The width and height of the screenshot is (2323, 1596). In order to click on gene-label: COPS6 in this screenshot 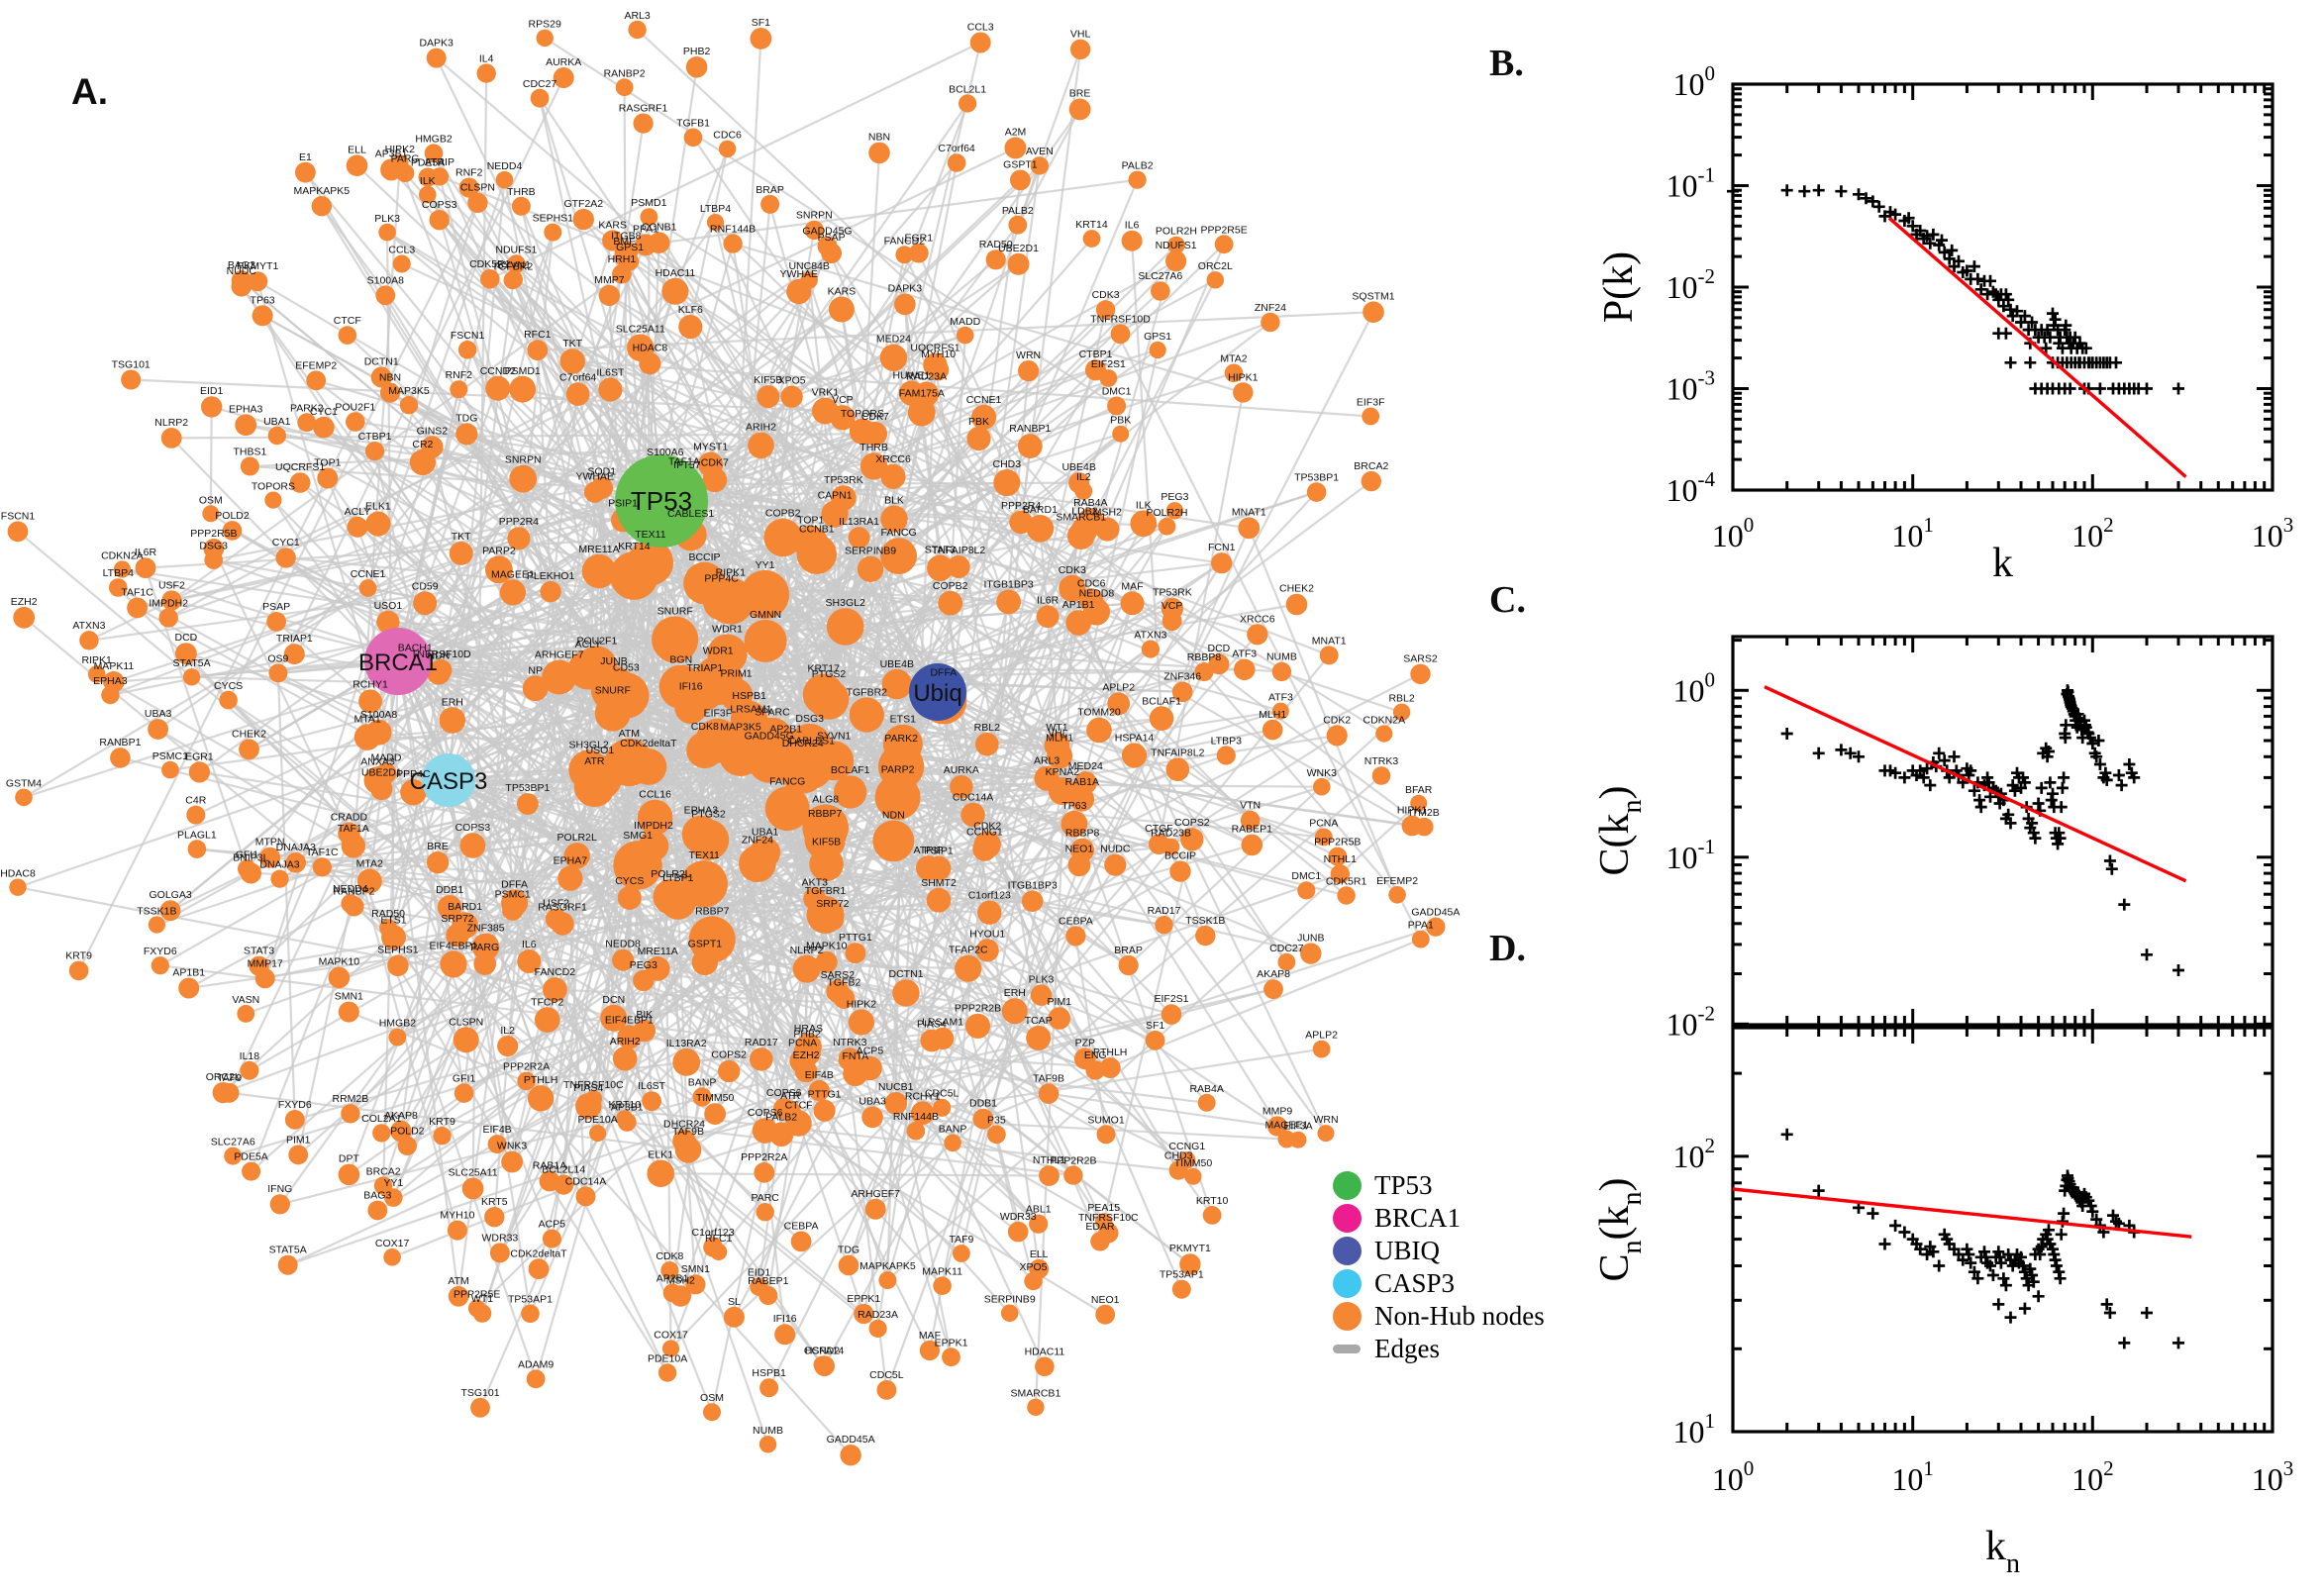, I will do `click(765, 1113)`.